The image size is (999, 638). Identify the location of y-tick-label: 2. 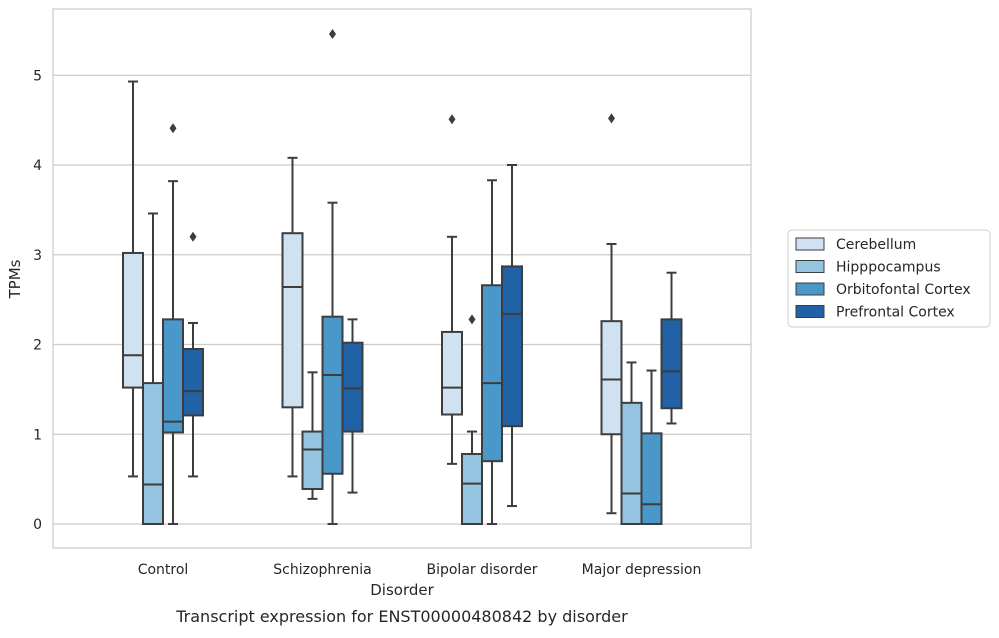
(37, 346).